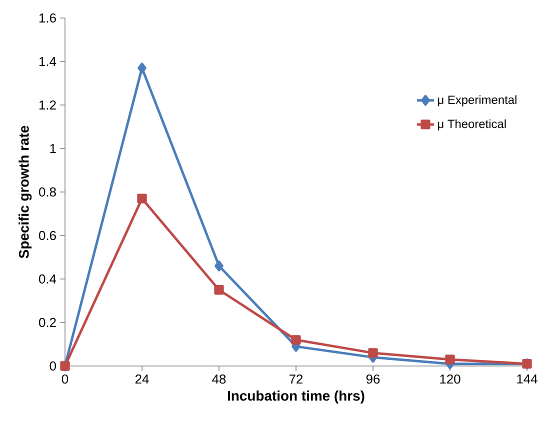 The width and height of the screenshot is (547, 436). I want to click on x-tick-label: 0, so click(65, 379).